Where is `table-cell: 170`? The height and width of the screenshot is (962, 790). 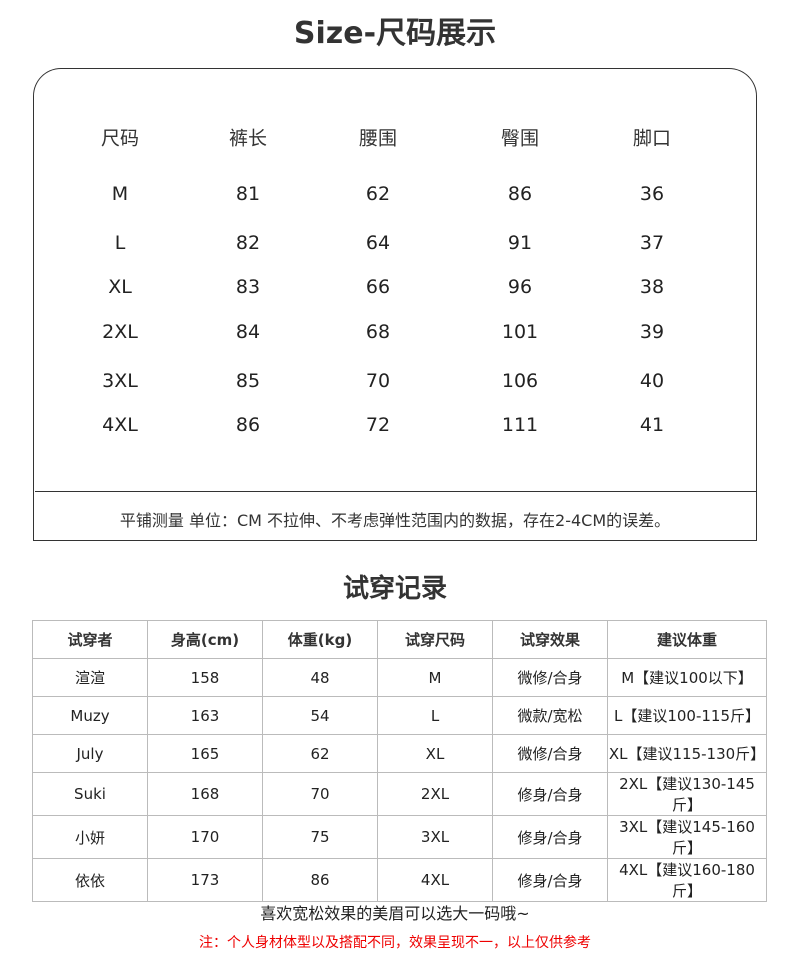 table-cell: 170 is located at coordinates (205, 837).